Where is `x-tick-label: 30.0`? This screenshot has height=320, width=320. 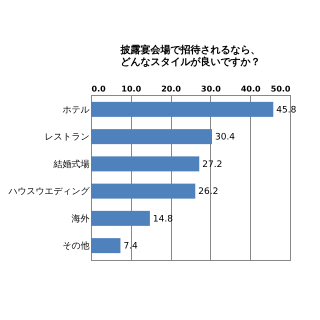
x-tick-label: 30.0 is located at coordinates (211, 89).